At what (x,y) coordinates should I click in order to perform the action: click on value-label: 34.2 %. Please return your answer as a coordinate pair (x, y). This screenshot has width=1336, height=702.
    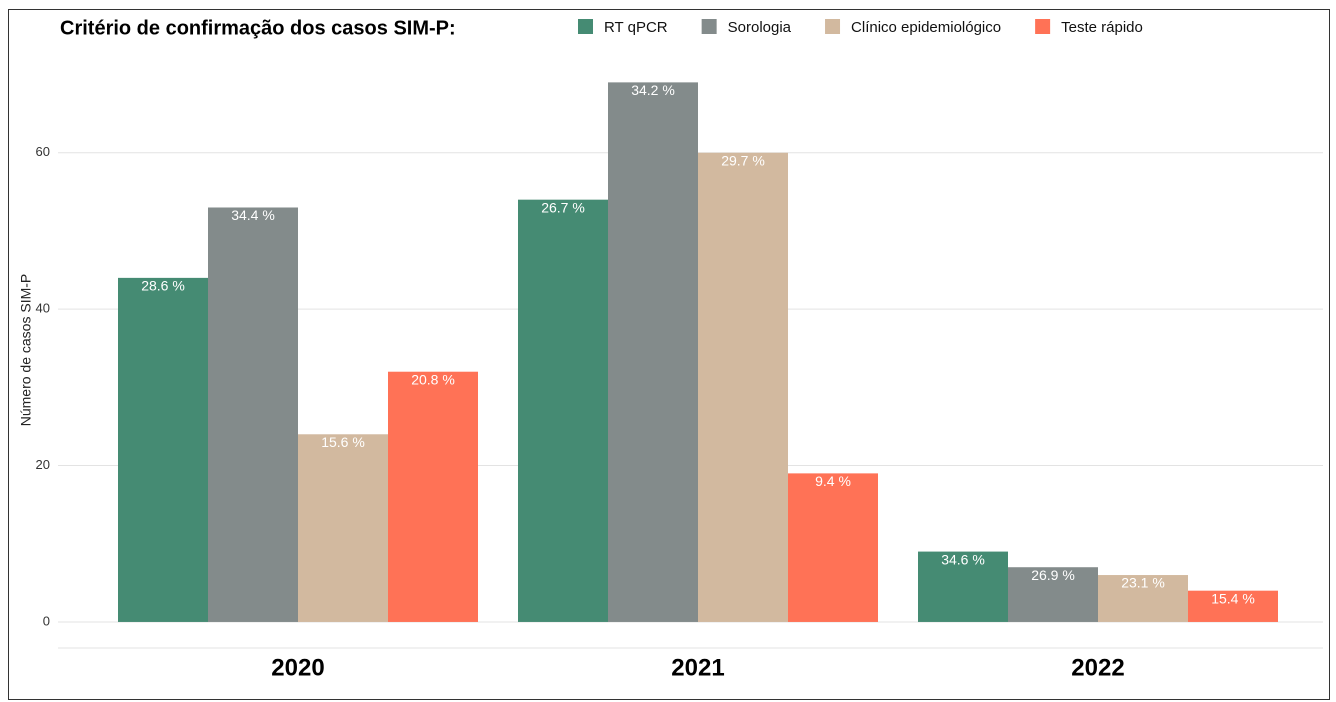
    Looking at the image, I should click on (653, 90).